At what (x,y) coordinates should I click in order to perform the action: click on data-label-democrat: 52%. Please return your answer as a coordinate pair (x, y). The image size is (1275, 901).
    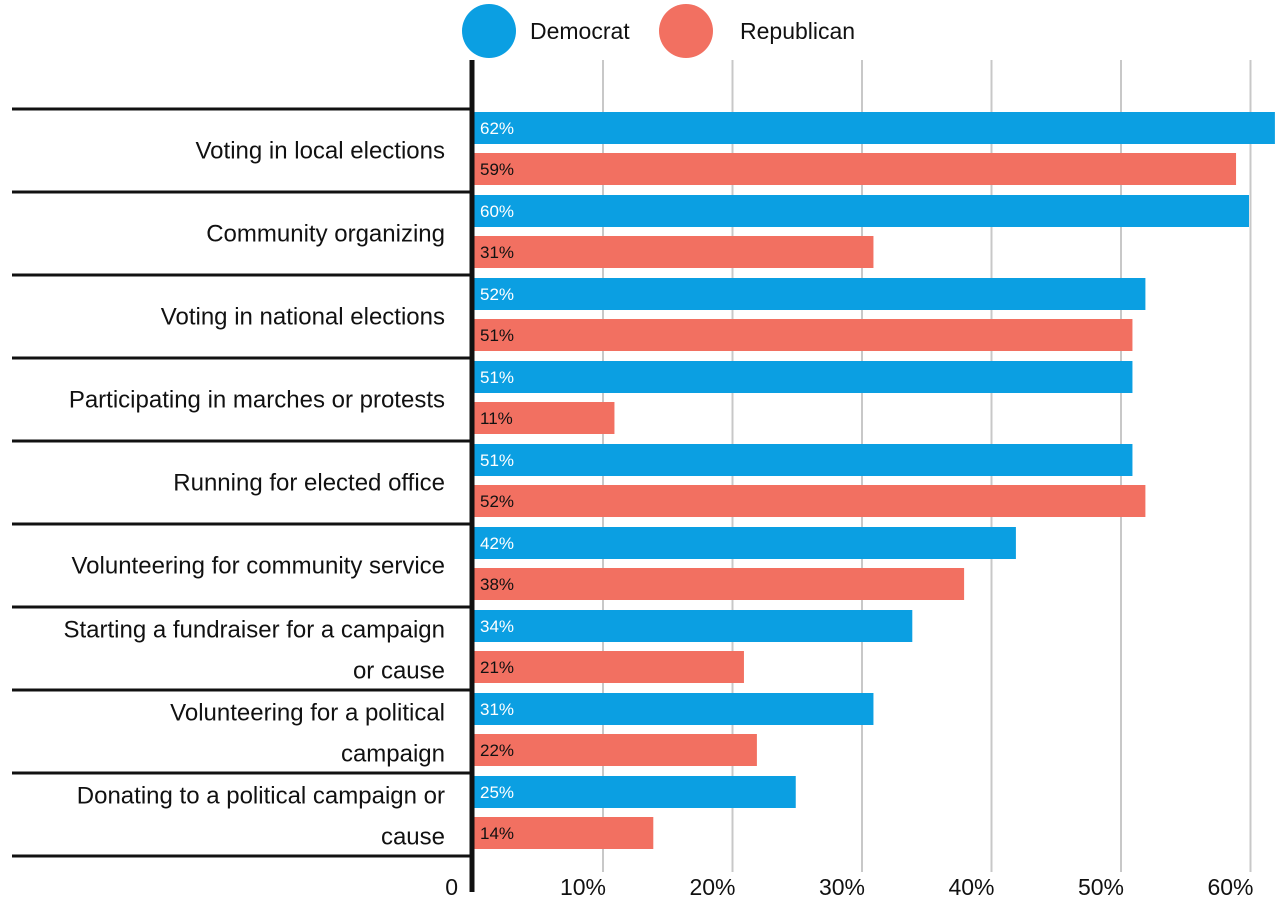
    Looking at the image, I should click on (497, 294).